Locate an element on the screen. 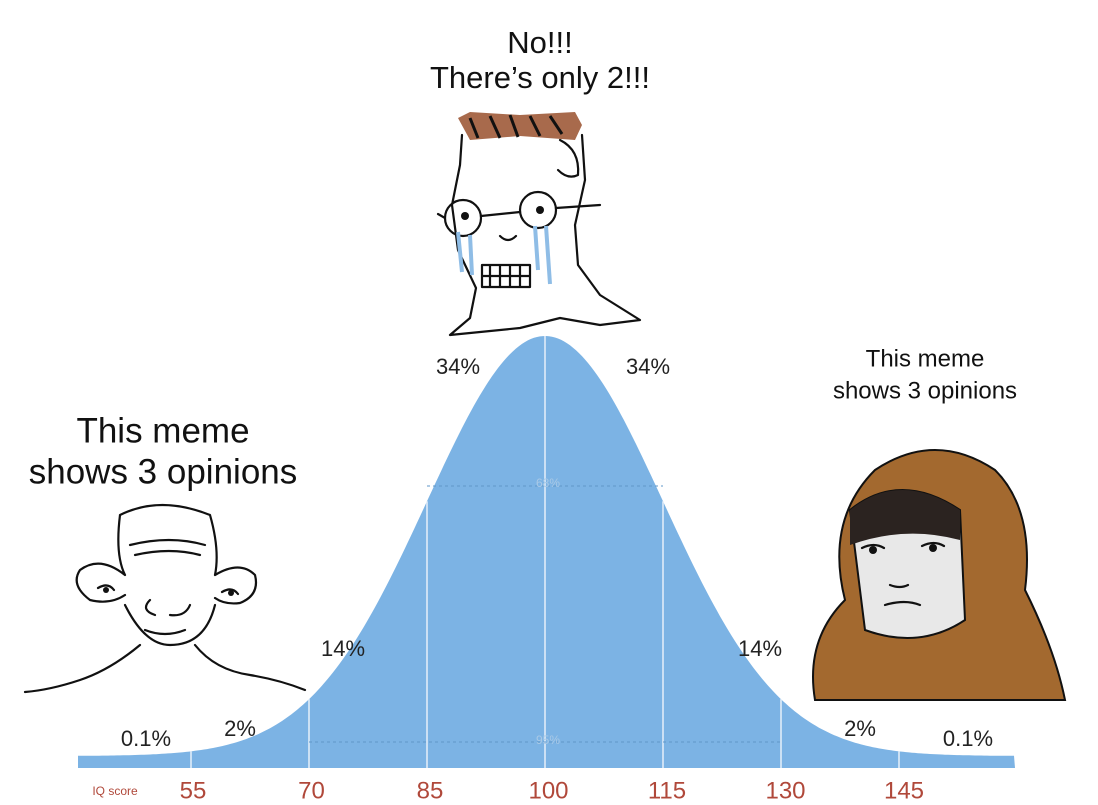  axis-label: 100 is located at coordinates (548, 790).